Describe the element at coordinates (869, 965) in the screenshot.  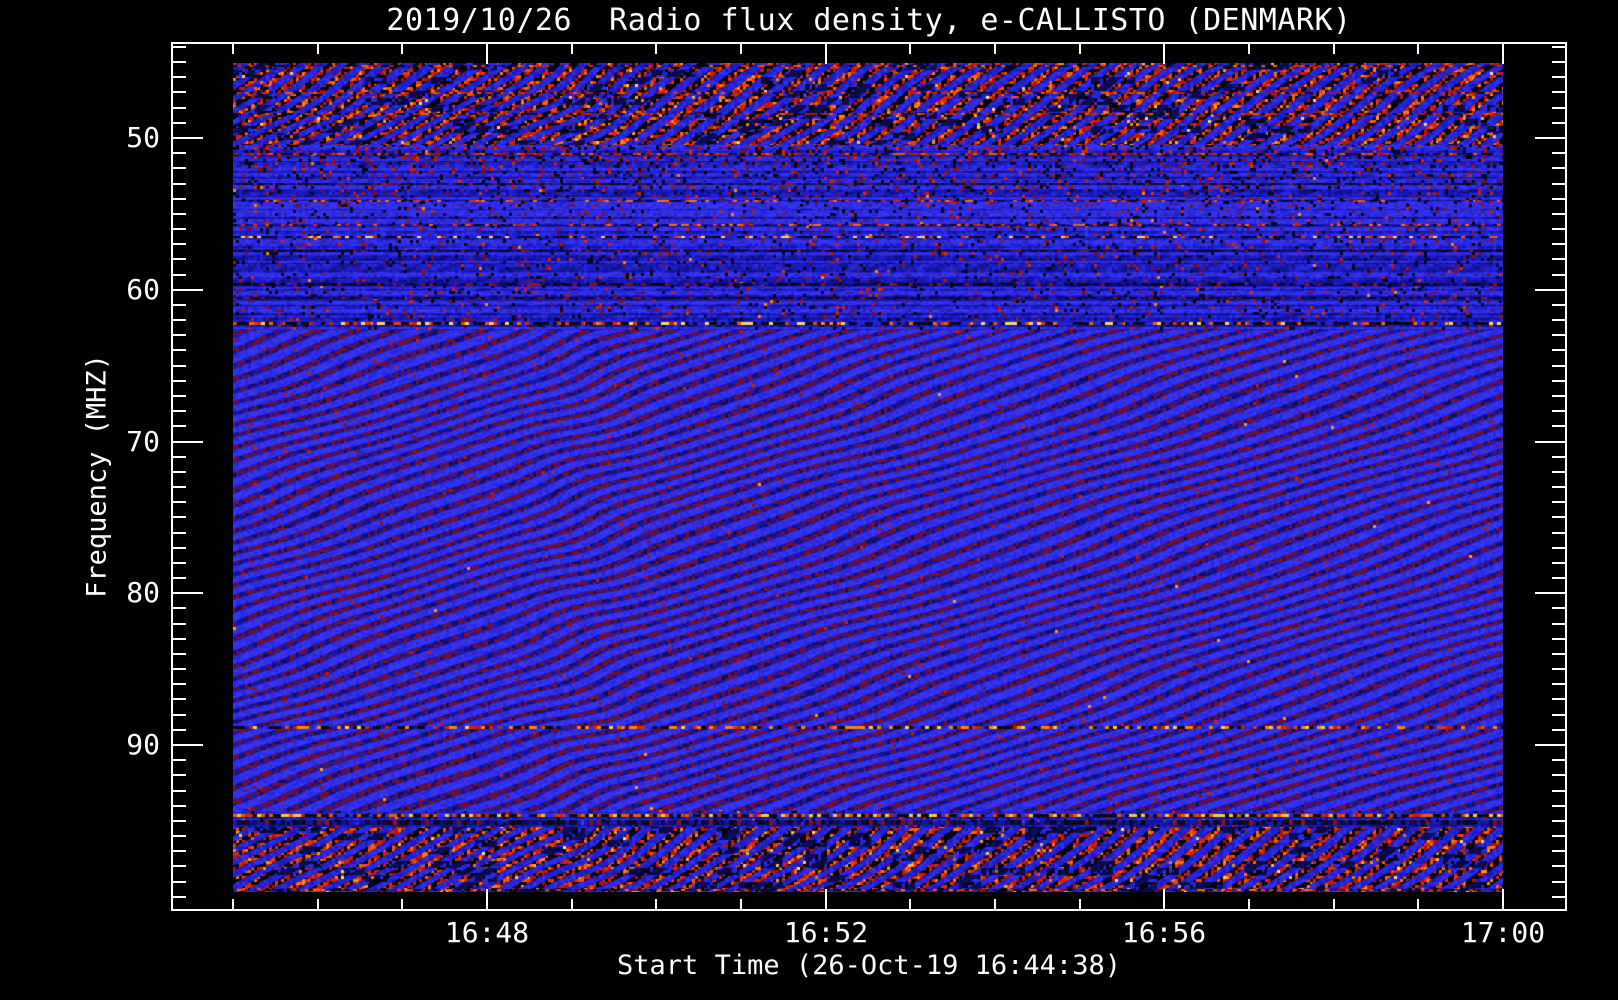
I see `x-axis-title: Start Time (26-Oct-19 16:44:38)` at that location.